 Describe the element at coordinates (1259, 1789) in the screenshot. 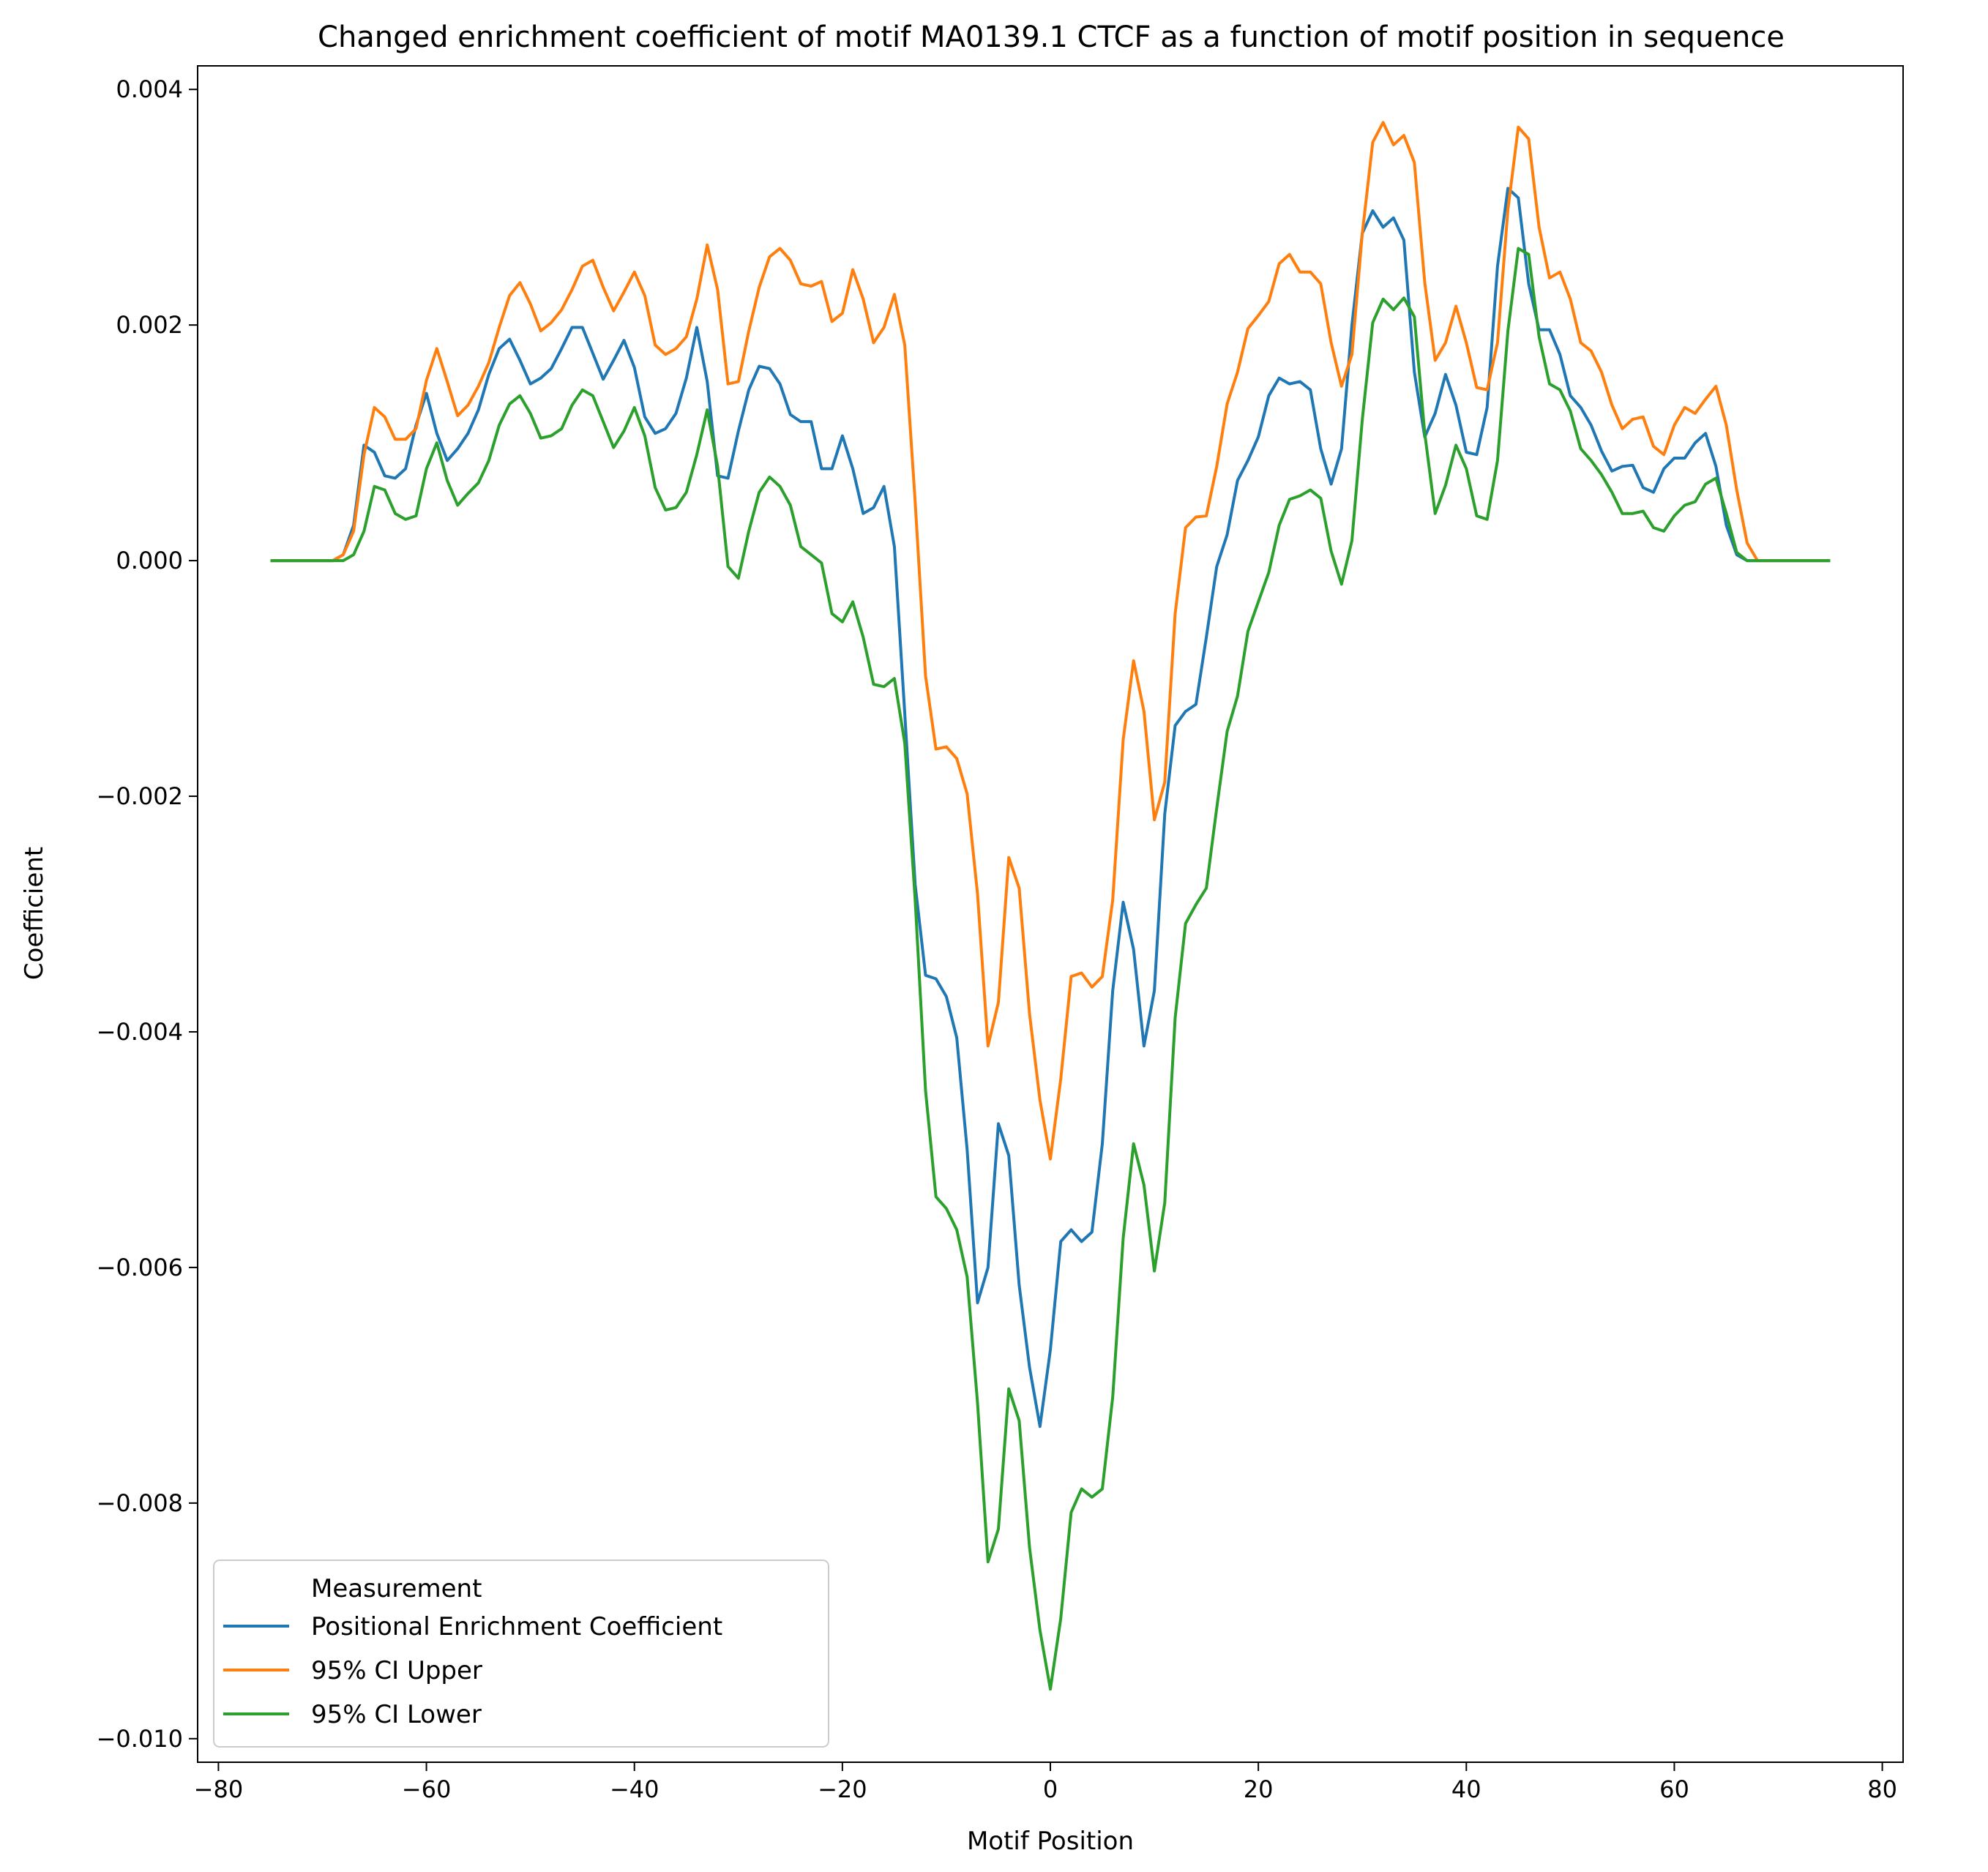

I see `x-tick-label: 20` at that location.